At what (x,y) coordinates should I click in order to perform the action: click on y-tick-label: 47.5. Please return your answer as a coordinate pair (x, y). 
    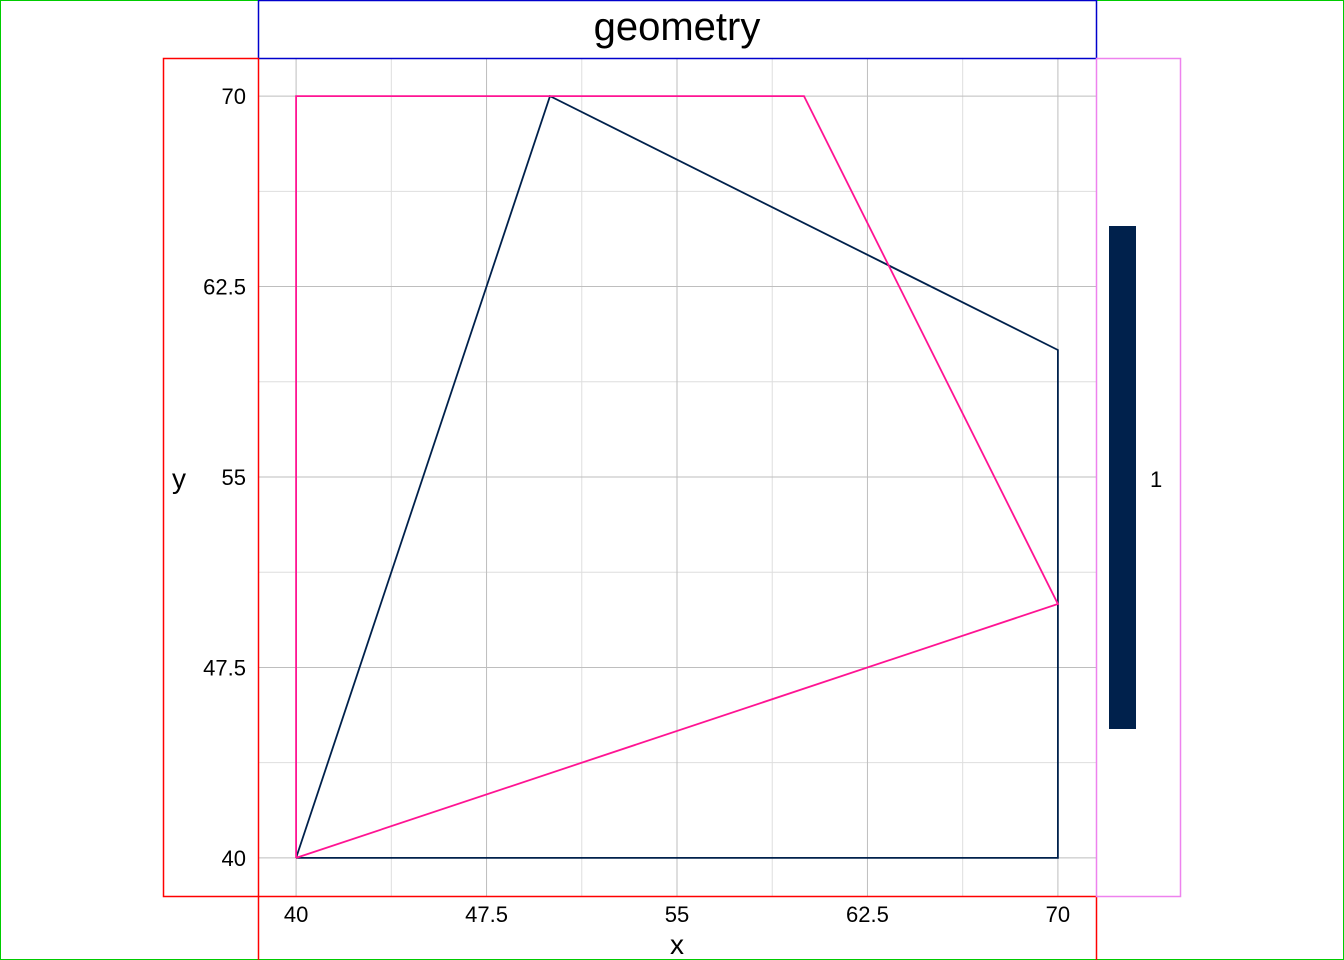
    Looking at the image, I should click on (224, 667).